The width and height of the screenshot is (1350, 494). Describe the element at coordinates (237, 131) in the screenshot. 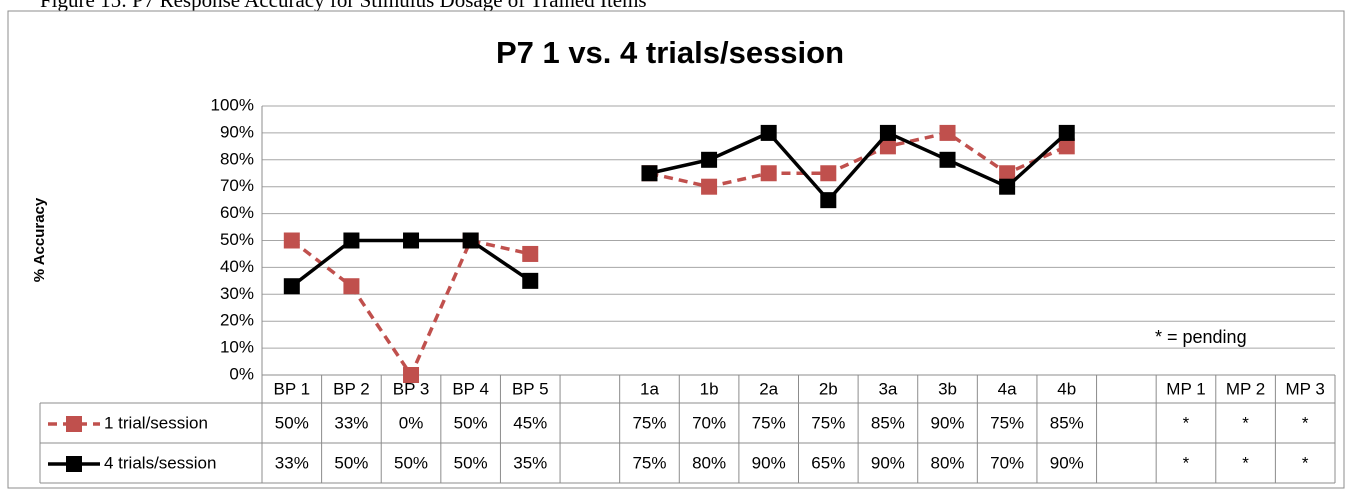

I see `y-tick-label: 90%` at that location.